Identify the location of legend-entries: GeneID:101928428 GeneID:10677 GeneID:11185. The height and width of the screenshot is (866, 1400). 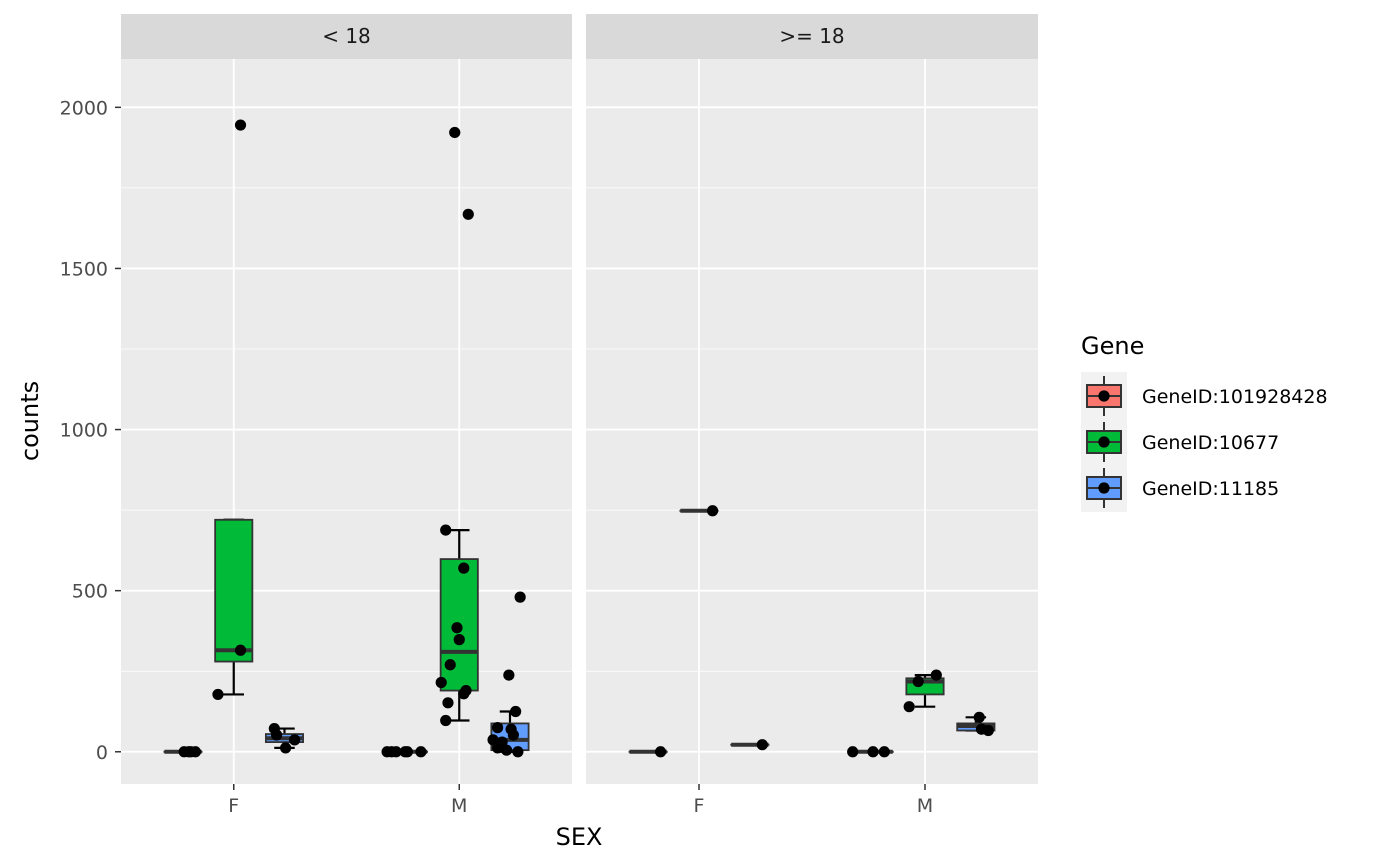
(1207, 442).